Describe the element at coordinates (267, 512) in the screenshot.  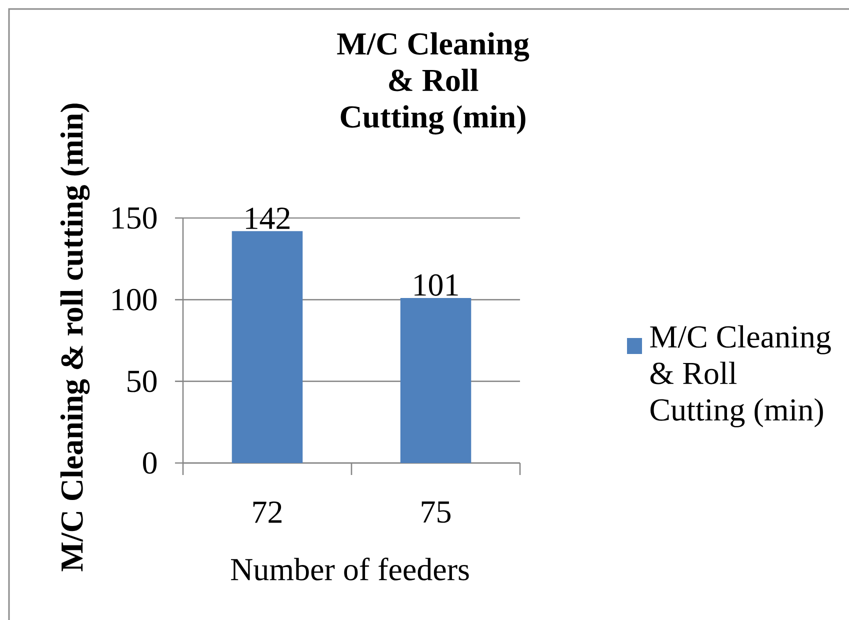
I see `x-tick-label: 72` at that location.